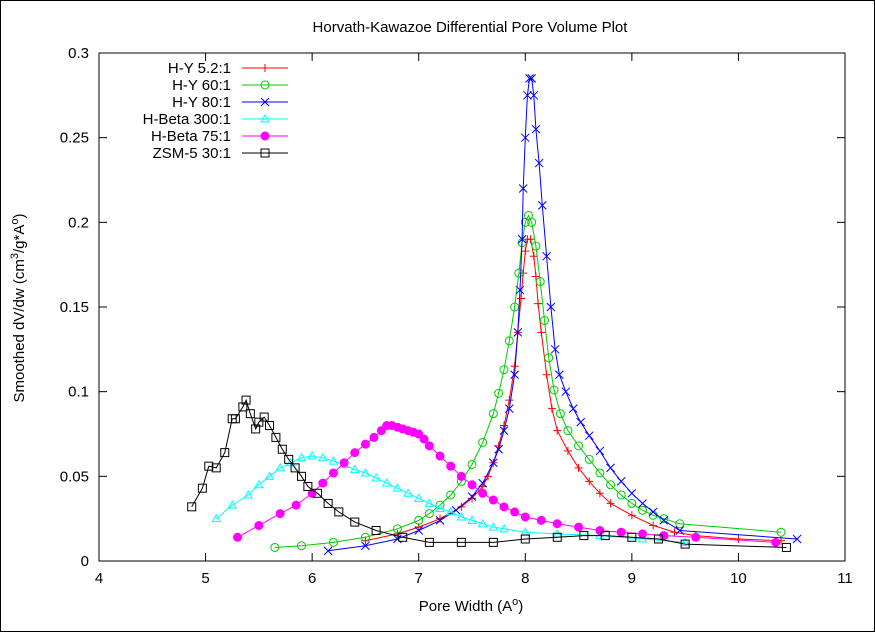  I want to click on y-tick-label: 0.2, so click(78, 222).